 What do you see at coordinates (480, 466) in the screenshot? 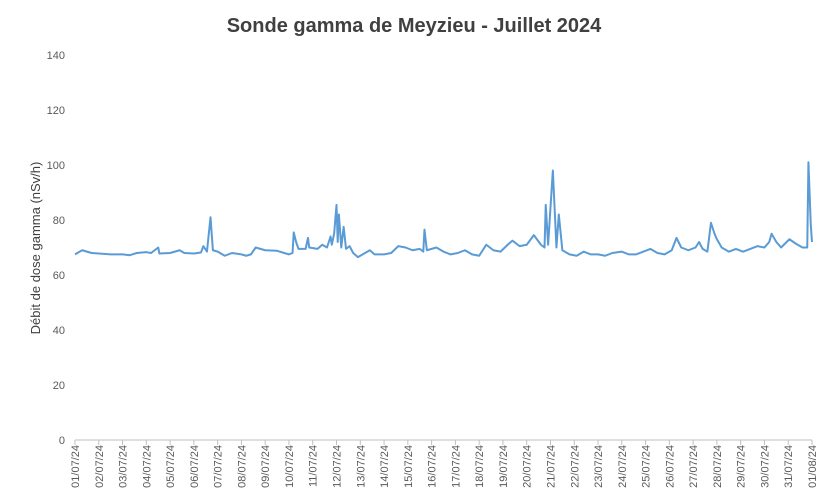
I see `x-tick-label: 18/07/24` at bounding box center [480, 466].